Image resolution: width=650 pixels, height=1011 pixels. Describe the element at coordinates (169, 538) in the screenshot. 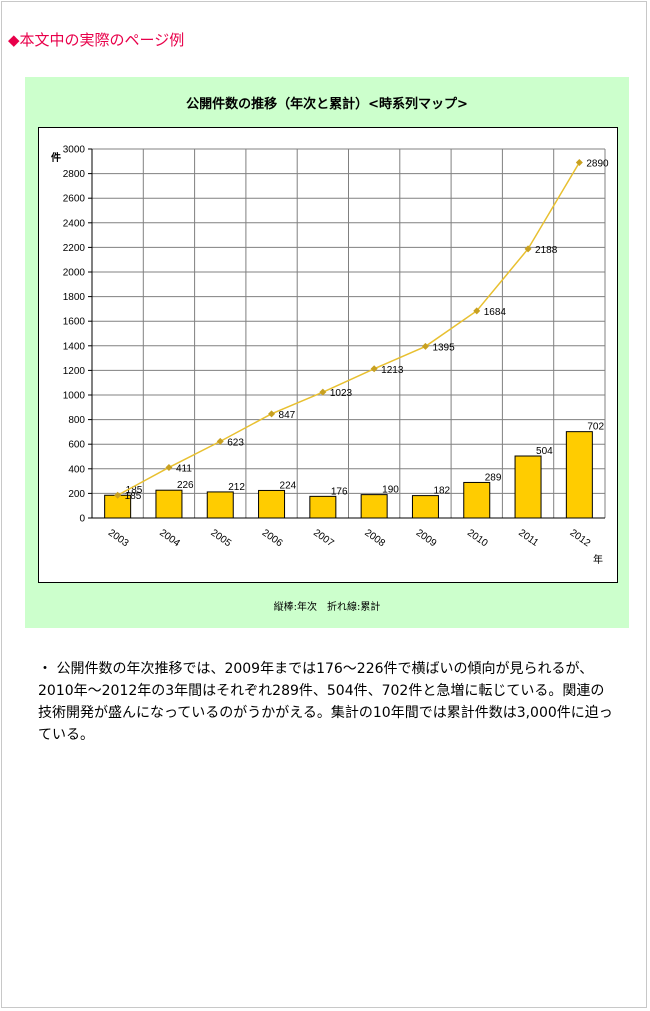

I see `x-tick-label: 2004` at that location.